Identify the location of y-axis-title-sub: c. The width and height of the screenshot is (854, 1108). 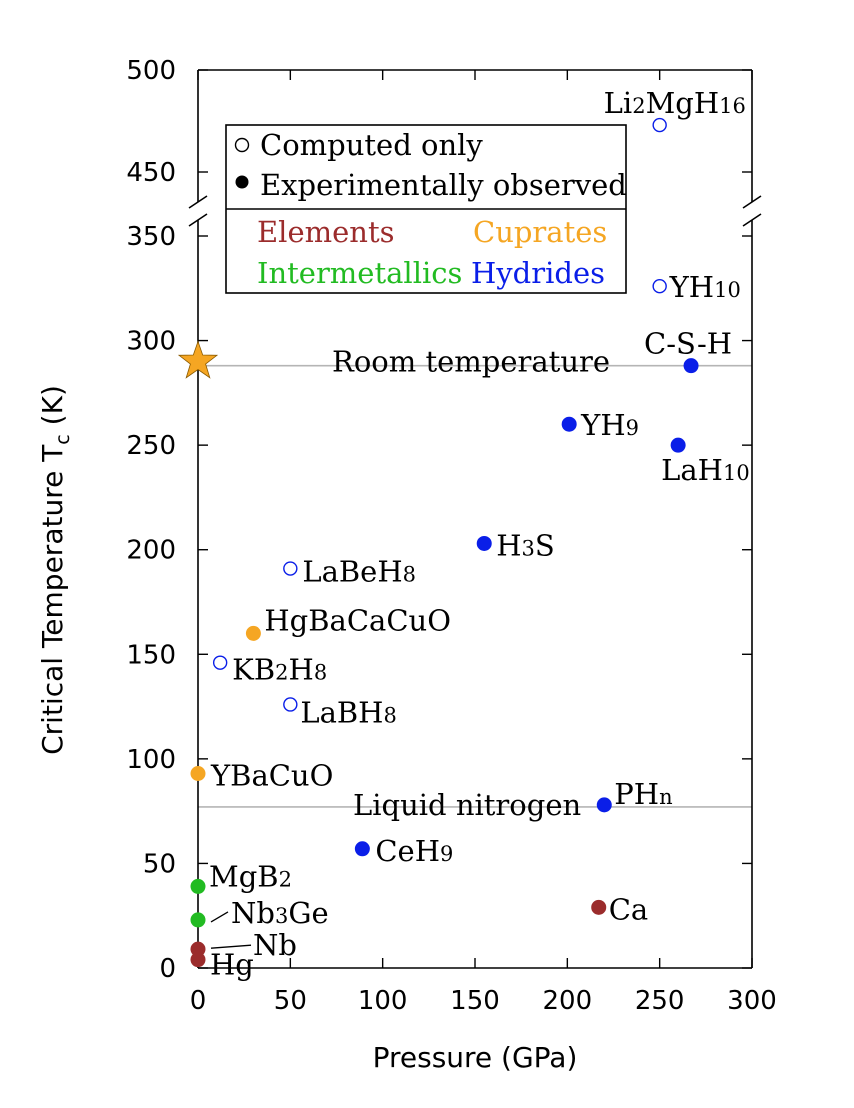
(63, 439).